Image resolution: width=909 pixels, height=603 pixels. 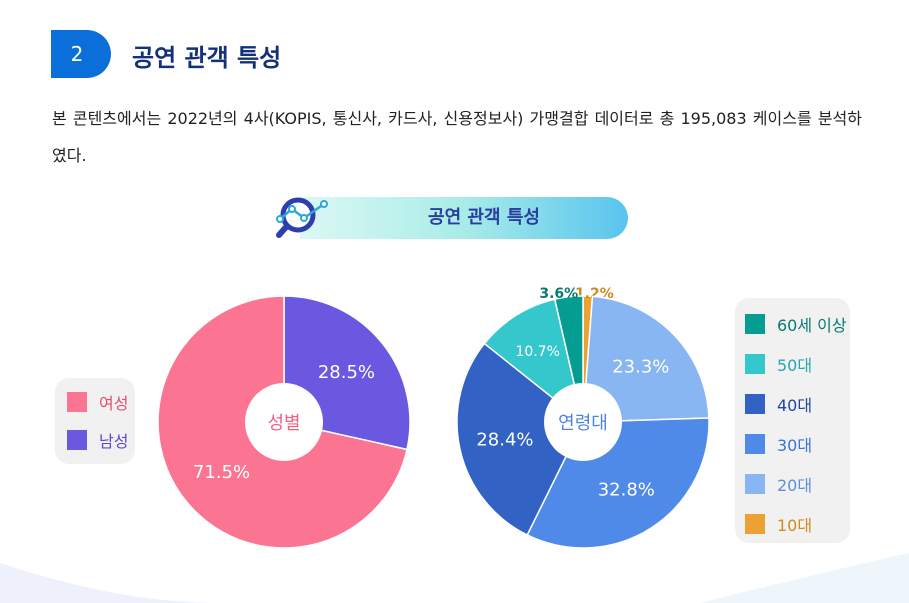 I want to click on data-label: 28.4%, so click(x=504, y=439).